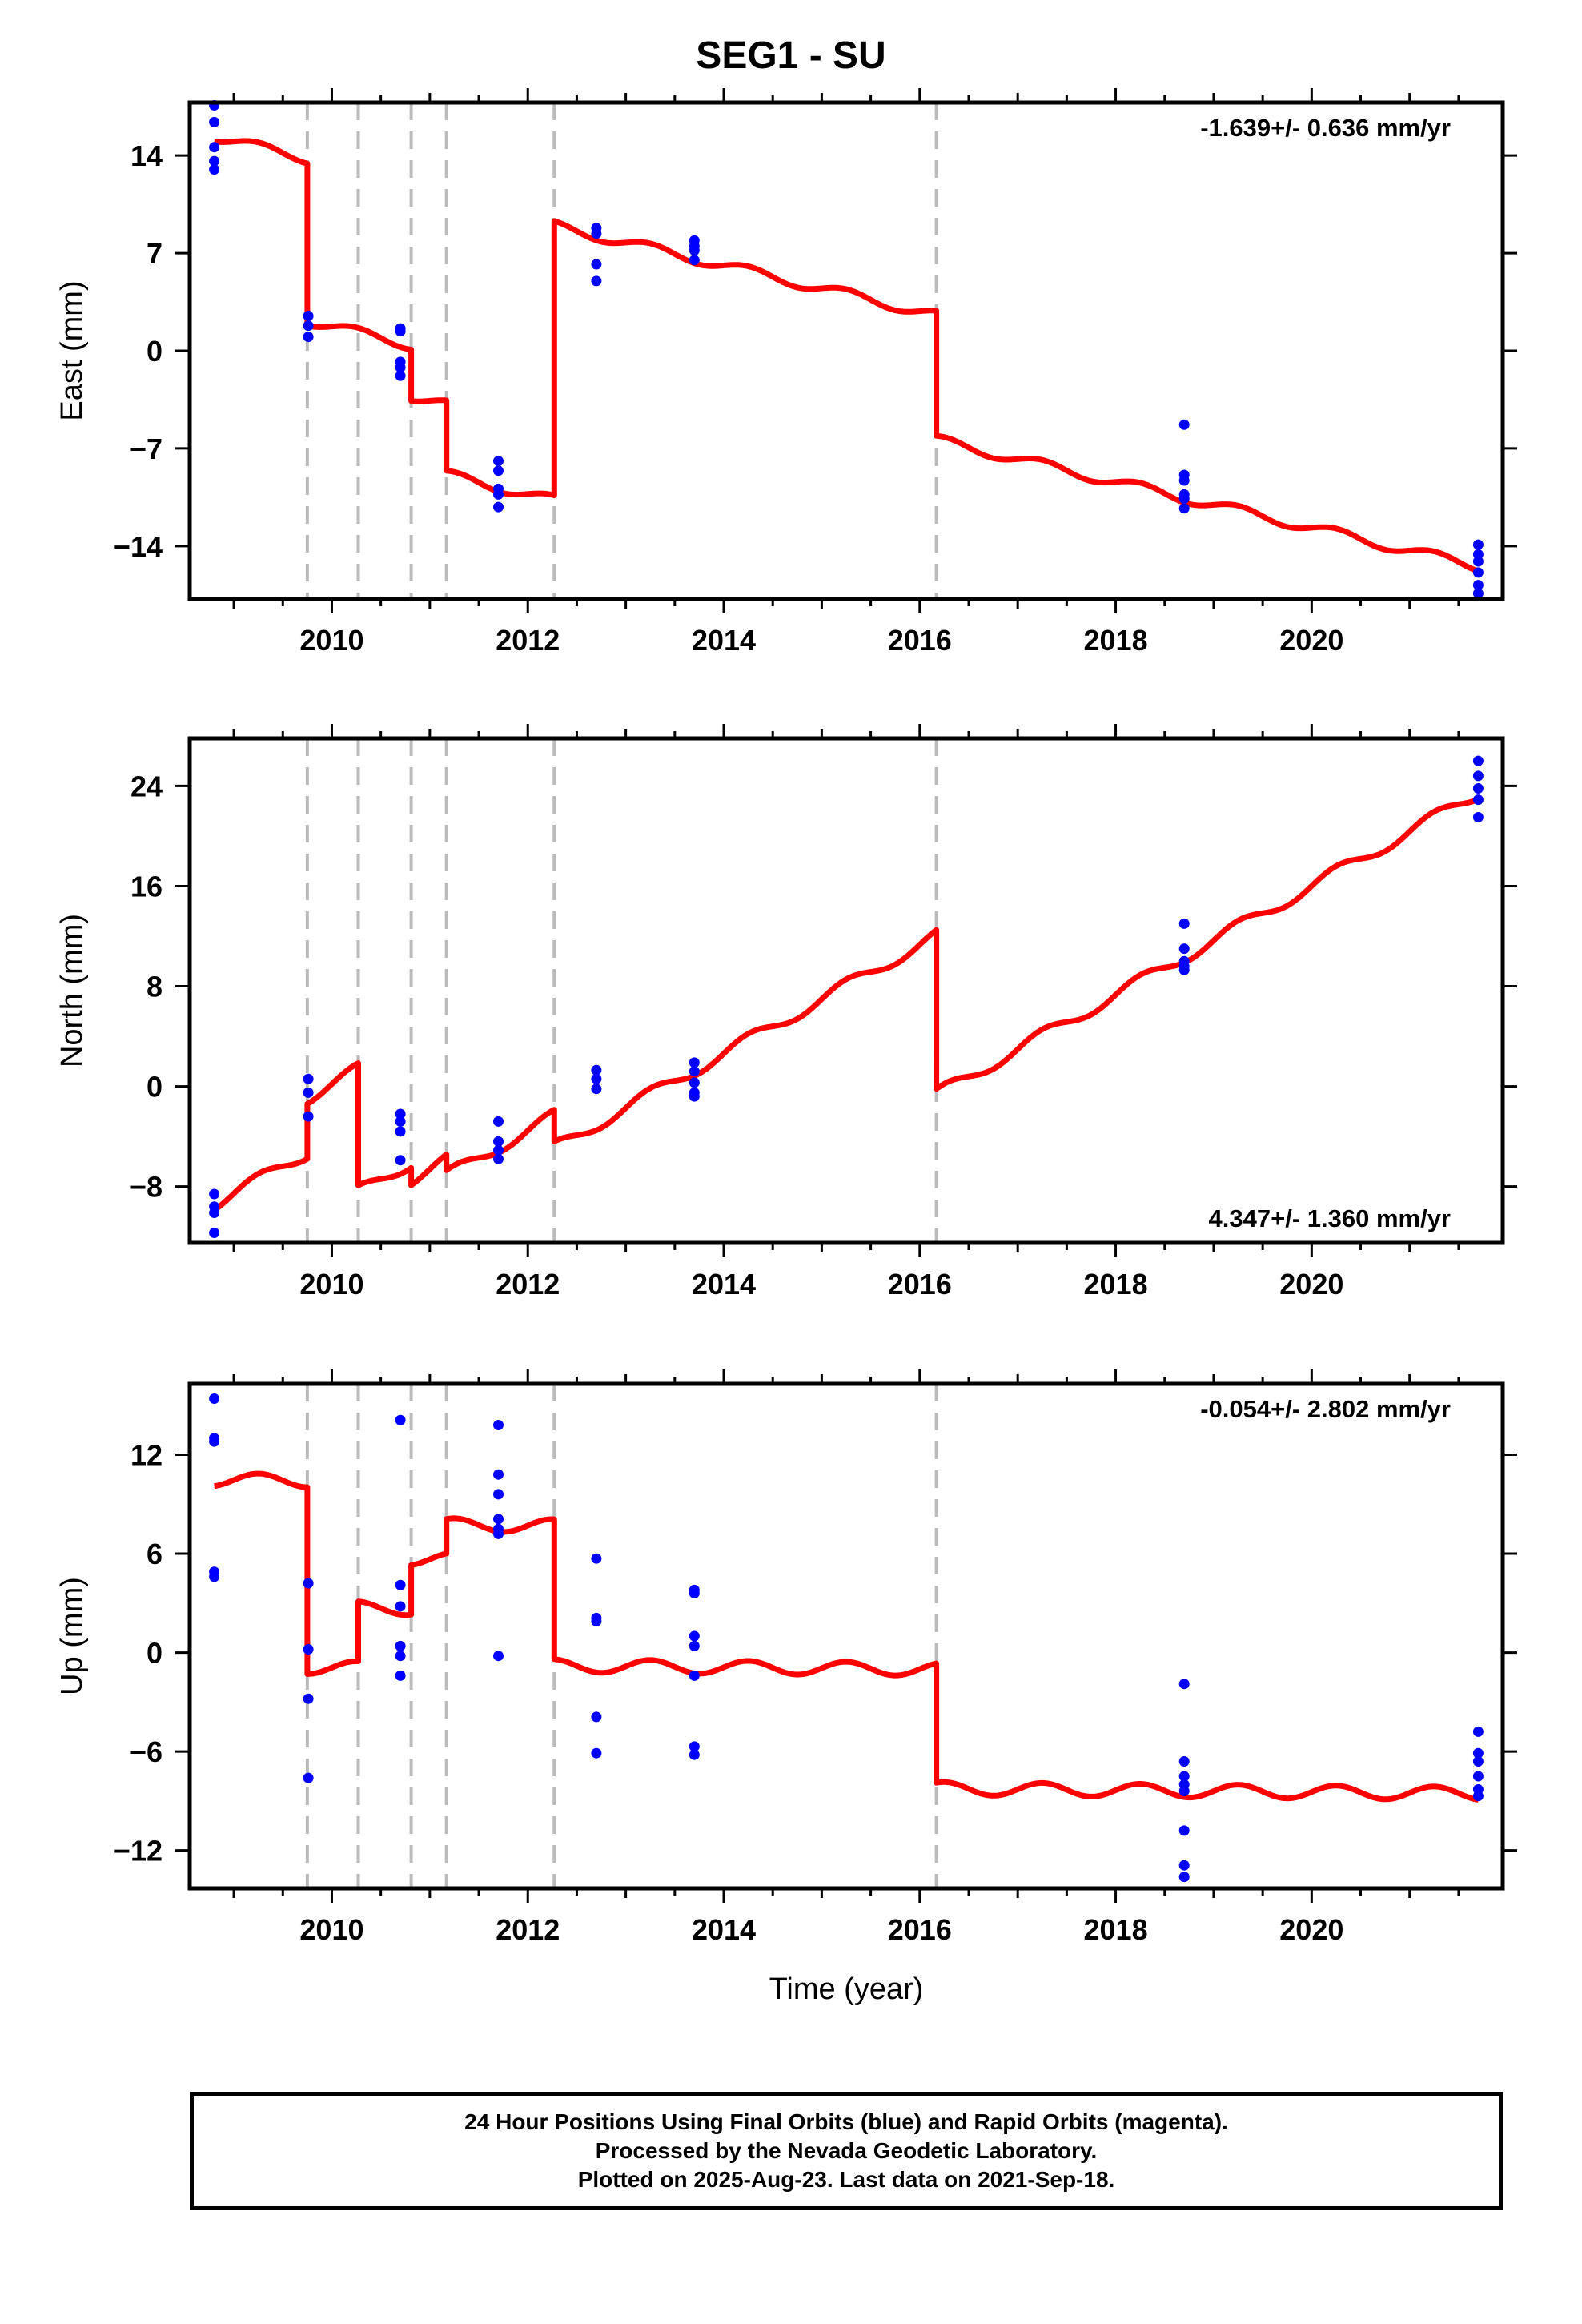 Image resolution: width=1582 pixels, height=2324 pixels. Describe the element at coordinates (1330, 1218) in the screenshot. I see `rate-annotation: 4.347+/- 1.360 mm/yr` at that location.